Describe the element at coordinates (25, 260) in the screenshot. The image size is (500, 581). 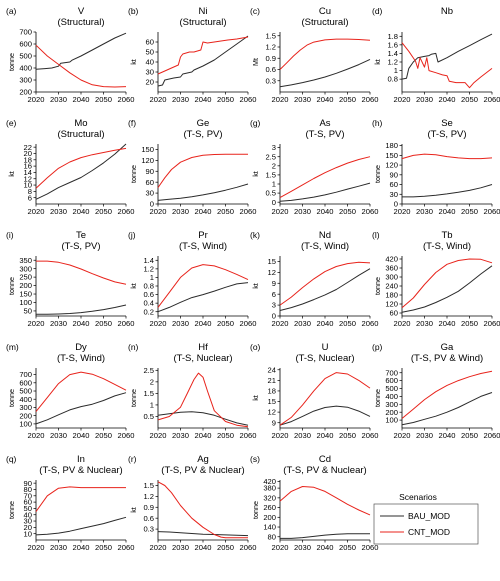
I see `y-tick-label: 350` at that location.